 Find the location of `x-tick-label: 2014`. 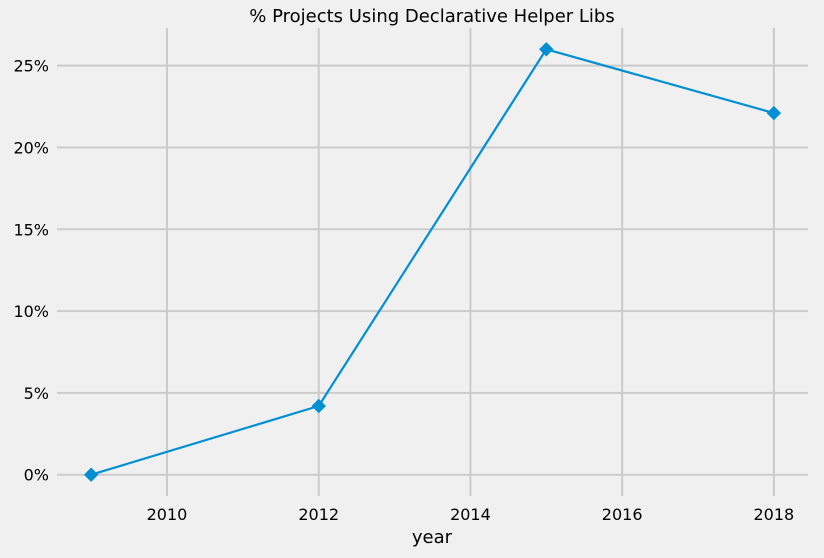

x-tick-label: 2014 is located at coordinates (470, 514).